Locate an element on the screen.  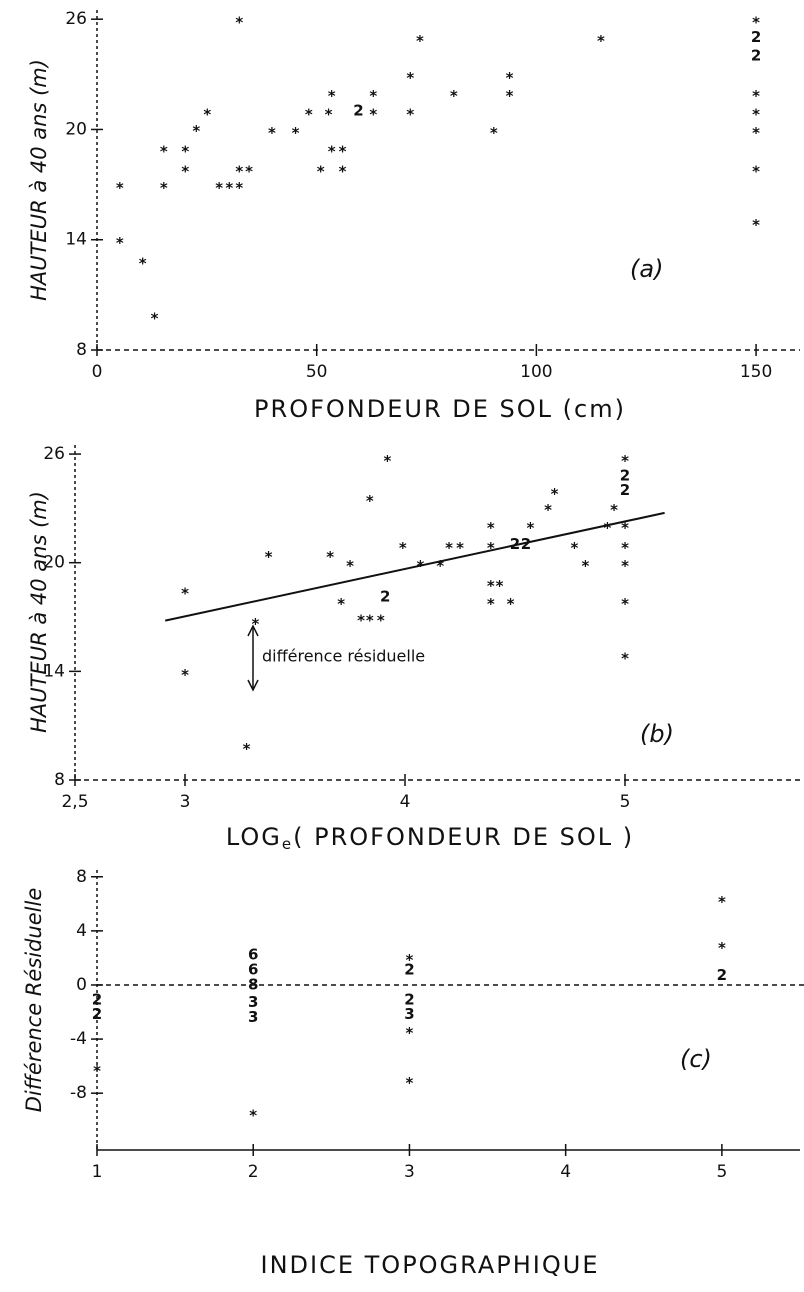
y-axis-label: HAUTEUR à 40 ans (m) is located at coordinates (39, 612).